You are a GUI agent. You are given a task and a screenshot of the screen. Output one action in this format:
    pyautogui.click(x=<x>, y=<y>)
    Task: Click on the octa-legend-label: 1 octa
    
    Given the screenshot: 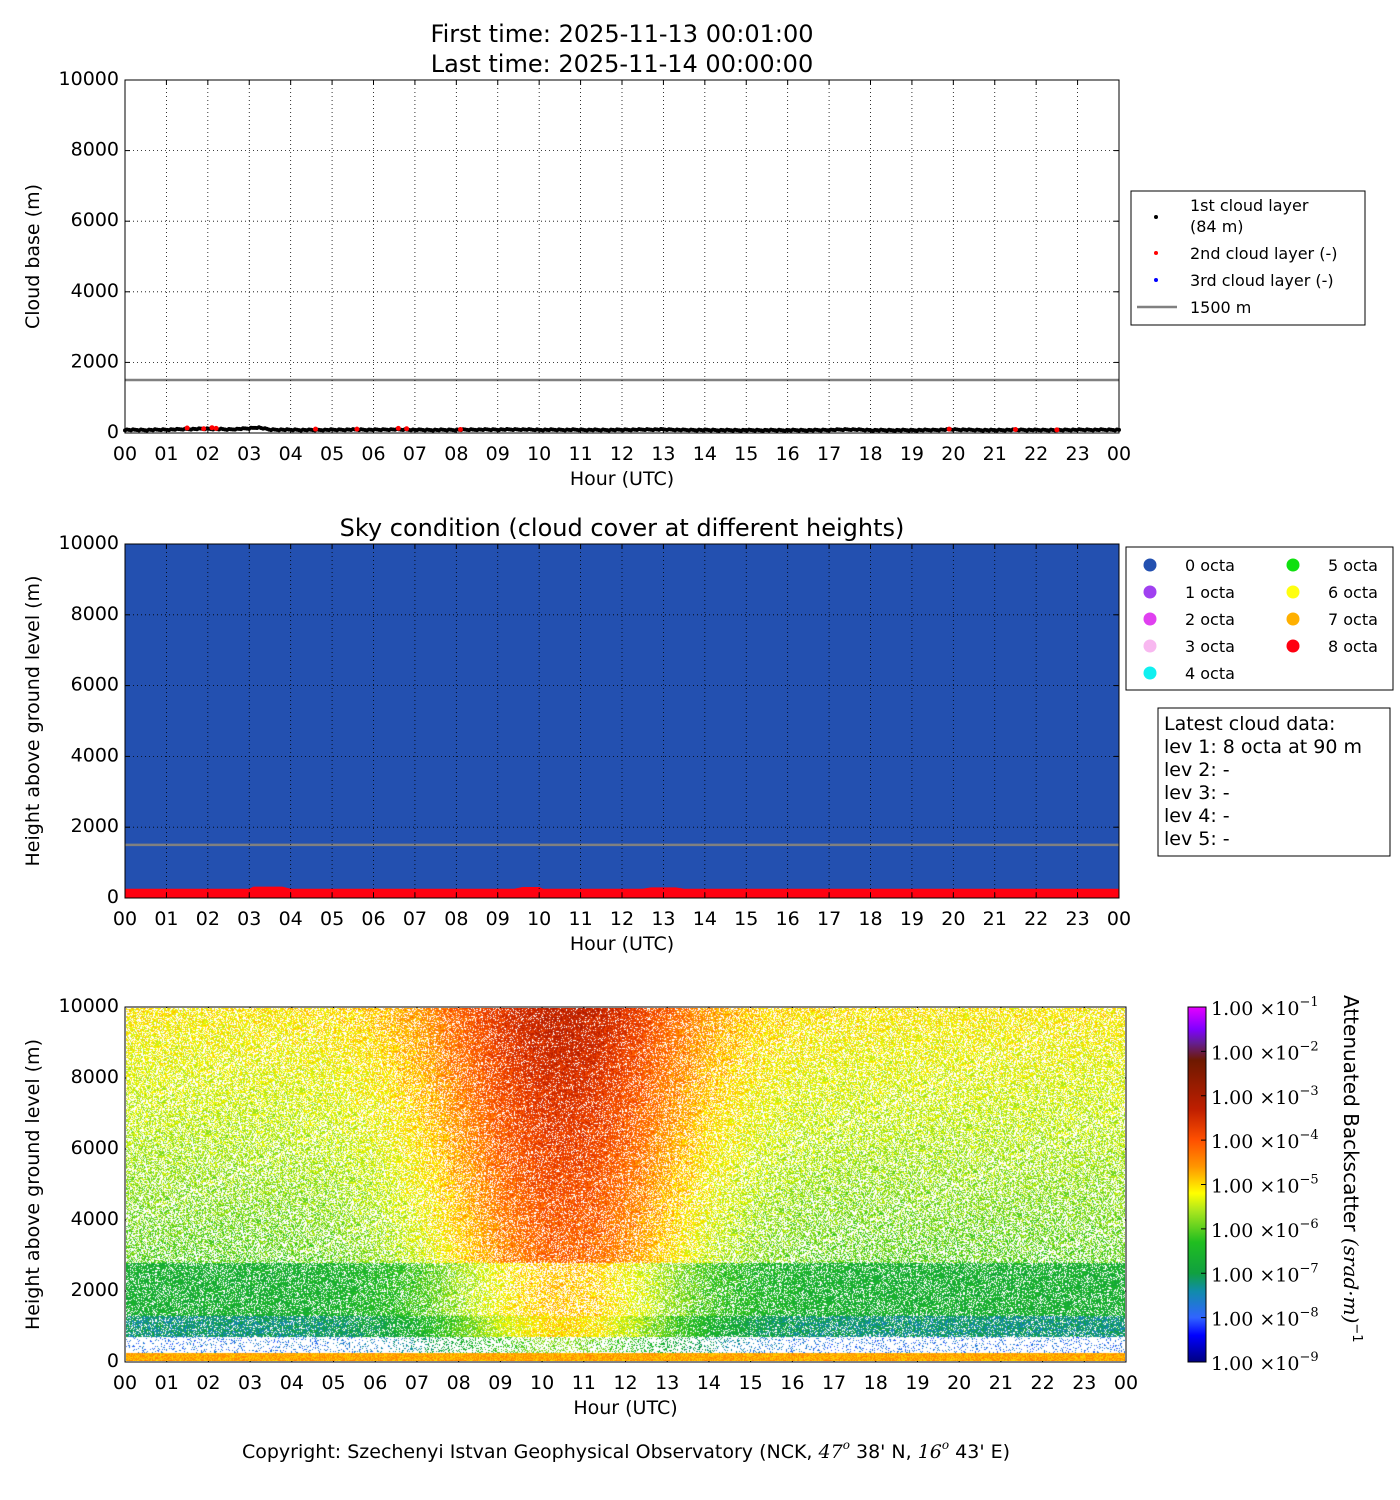 What is the action you would take?
    pyautogui.click(x=1210, y=592)
    